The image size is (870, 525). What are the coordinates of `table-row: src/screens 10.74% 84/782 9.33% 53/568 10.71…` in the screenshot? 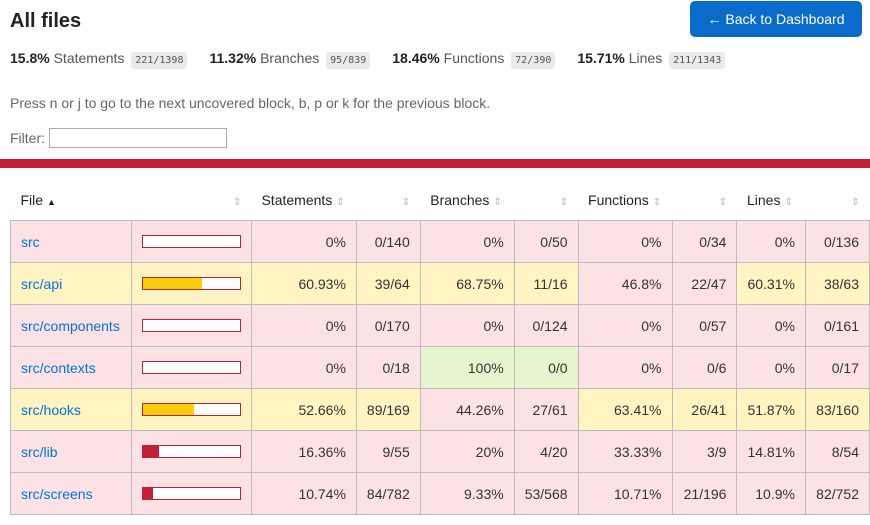 It's located at (440, 493).